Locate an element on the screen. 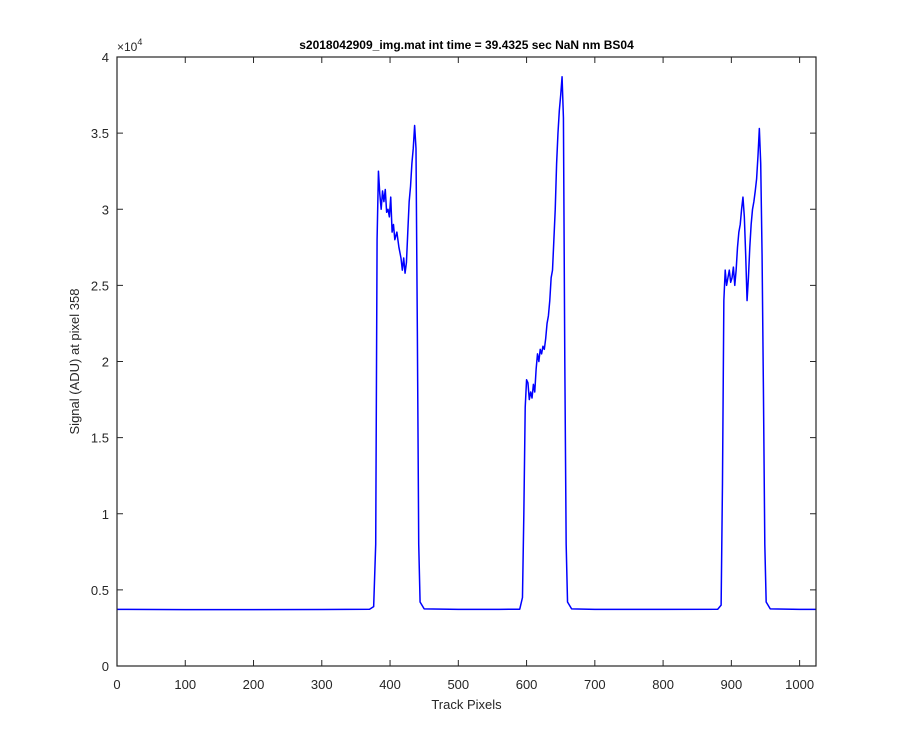  x-tick-label-10: 1000 is located at coordinates (799, 684).